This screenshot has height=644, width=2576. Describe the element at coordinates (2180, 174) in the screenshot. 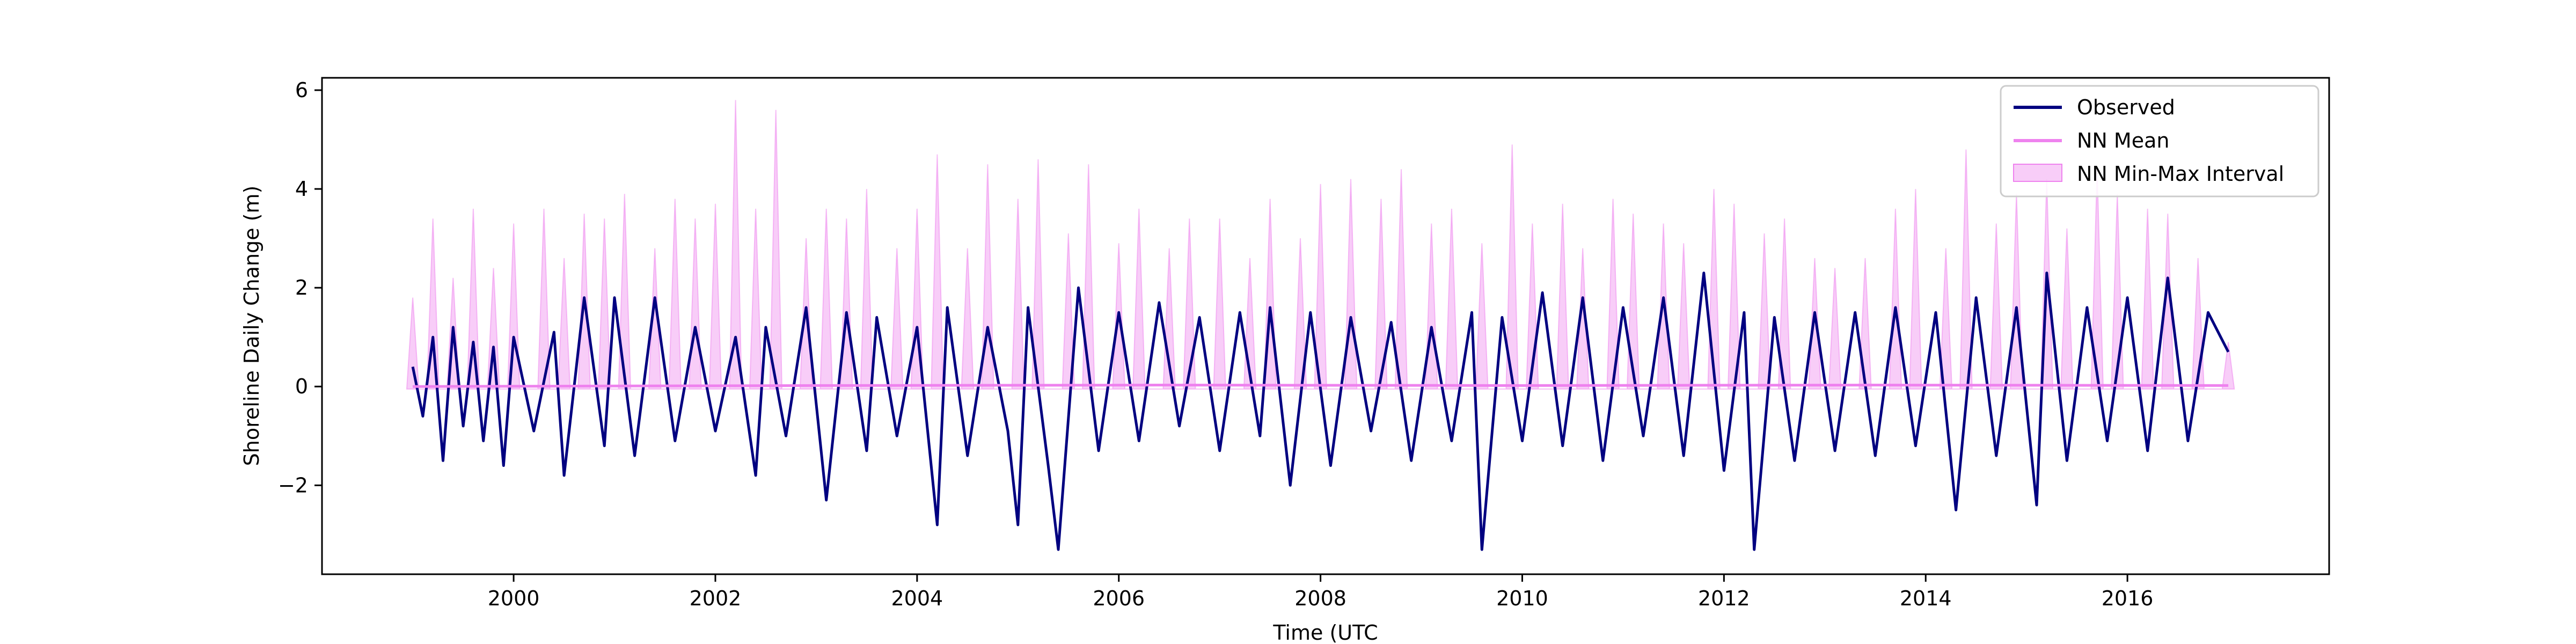

I see `legend-nn-interval-label: NN Min-Max Interval` at that location.